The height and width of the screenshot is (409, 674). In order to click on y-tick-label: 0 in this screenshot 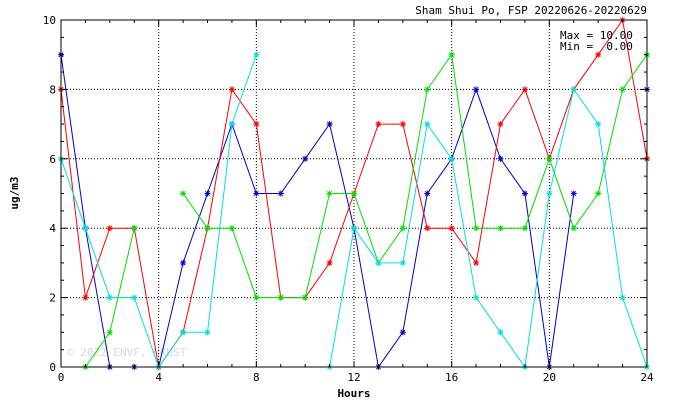, I will do `click(52, 367)`.